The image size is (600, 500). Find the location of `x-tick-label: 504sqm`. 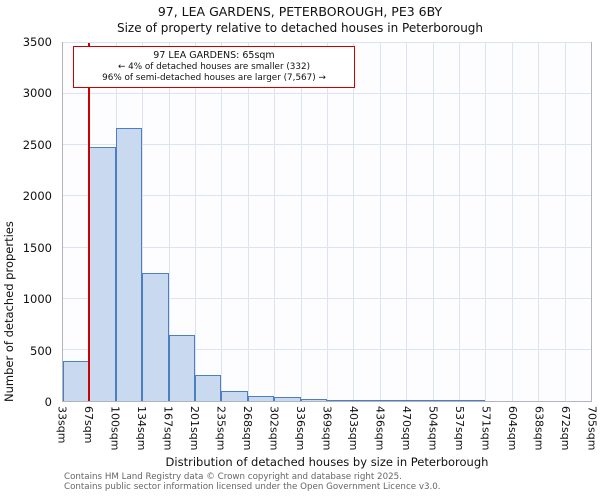

x-tick-label: 504sqm is located at coordinates (433, 428).